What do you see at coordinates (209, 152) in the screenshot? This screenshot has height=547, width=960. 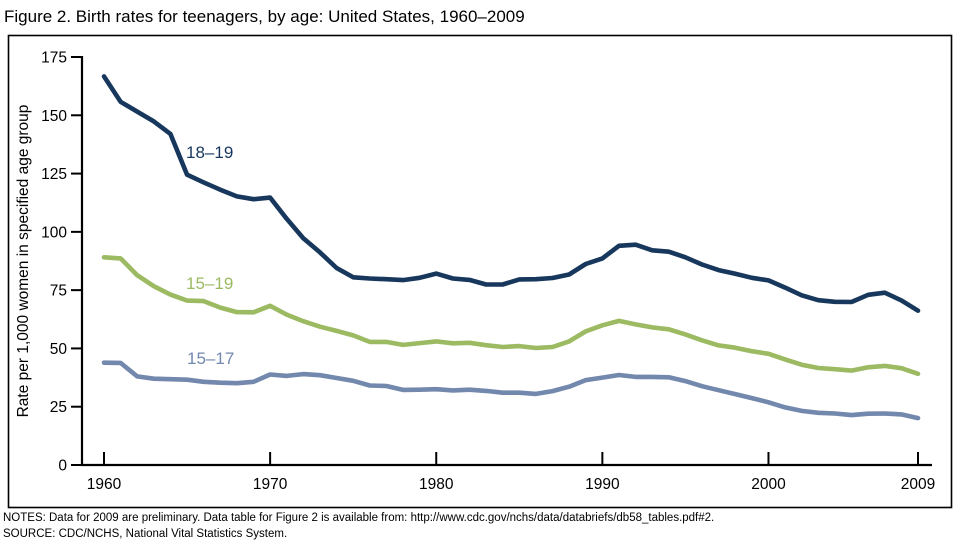 I see `series-label-18-19: 18–19` at bounding box center [209, 152].